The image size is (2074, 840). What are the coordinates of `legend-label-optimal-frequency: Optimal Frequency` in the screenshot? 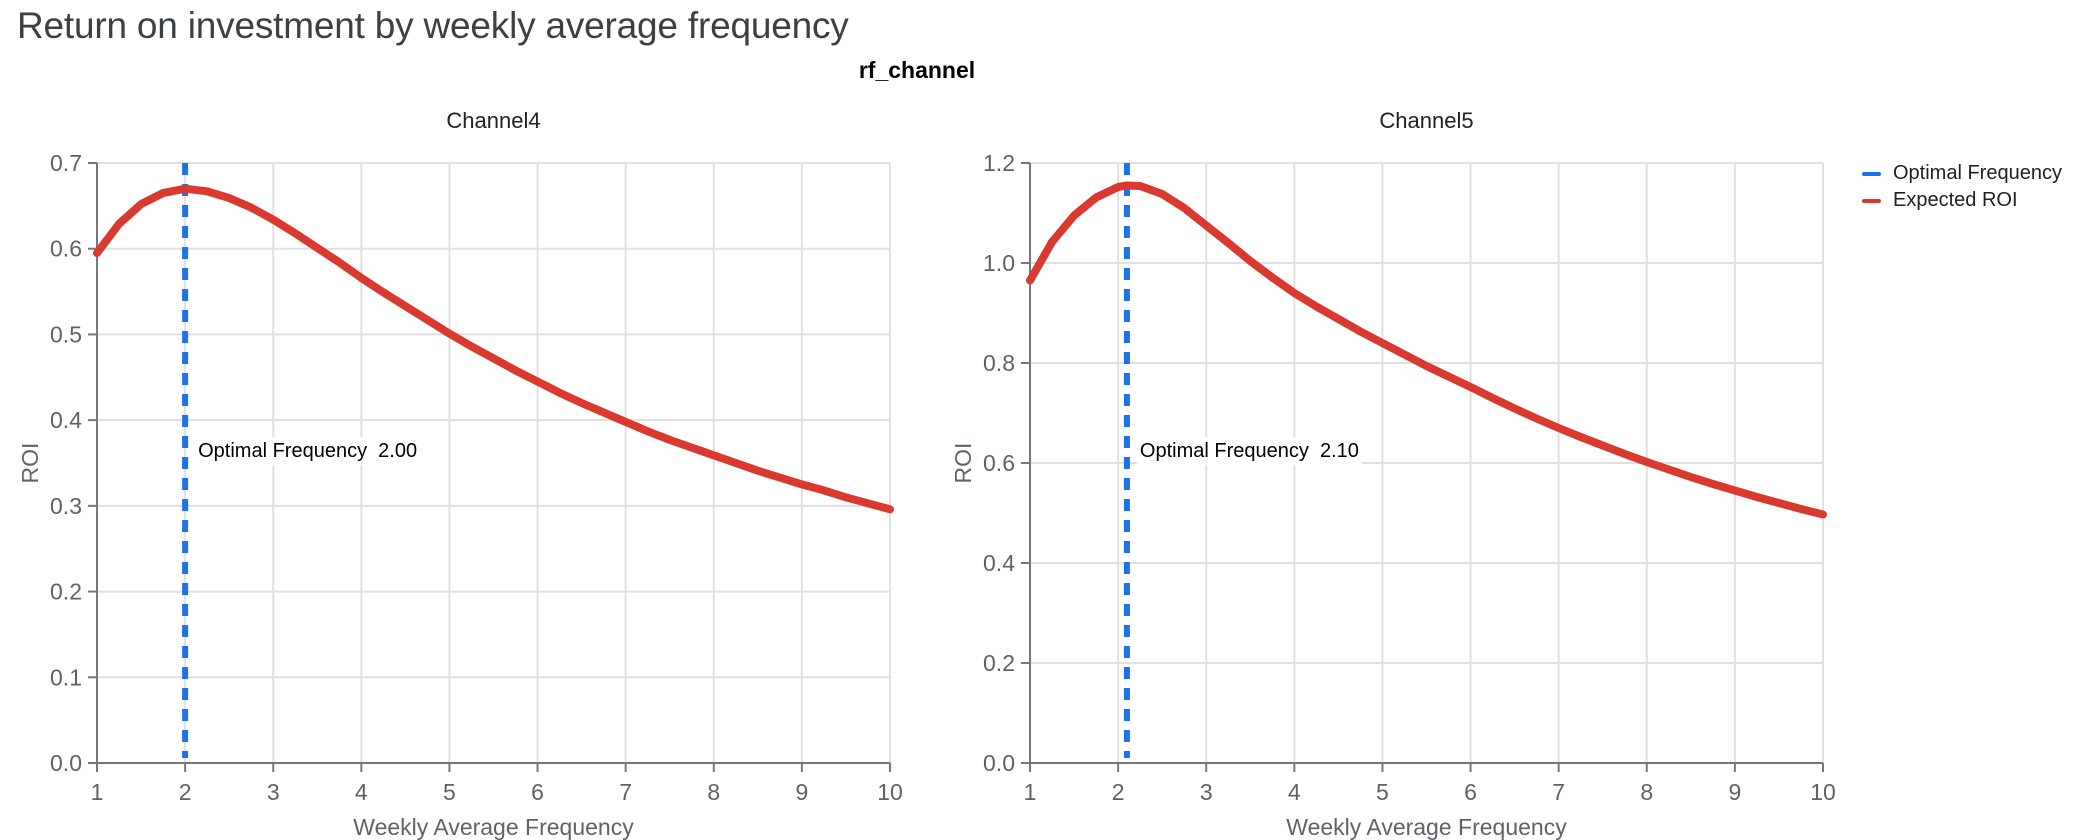 It's located at (1977, 173).